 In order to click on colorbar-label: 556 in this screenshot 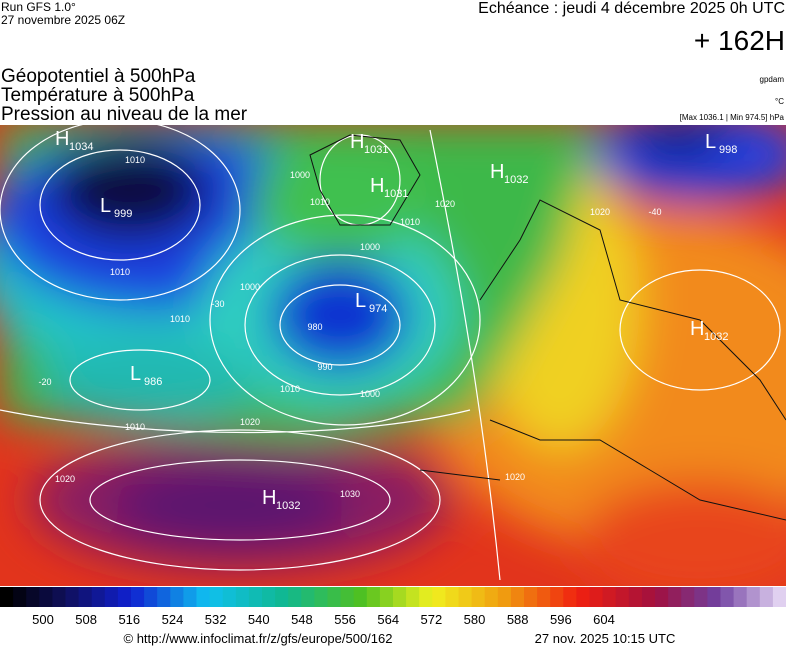, I will do `click(345, 619)`.